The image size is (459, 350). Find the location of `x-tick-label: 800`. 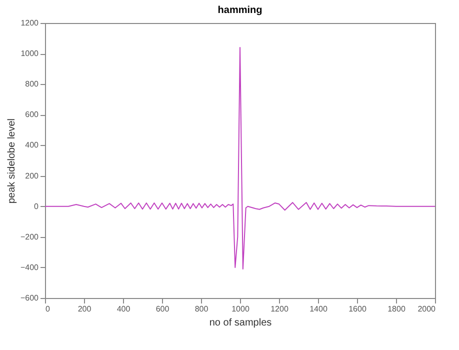

x-tick-label: 800 is located at coordinates (201, 309).